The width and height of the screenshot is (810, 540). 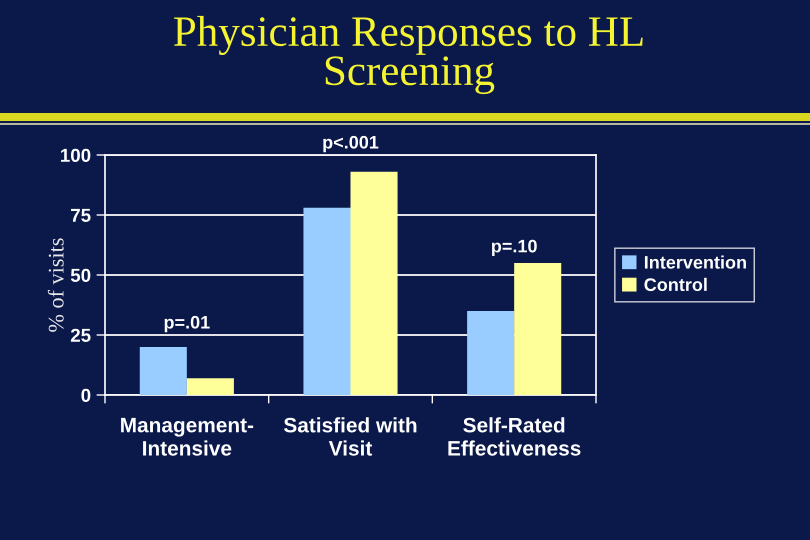 What do you see at coordinates (56, 285) in the screenshot?
I see `y-axis-title: % of visits` at bounding box center [56, 285].